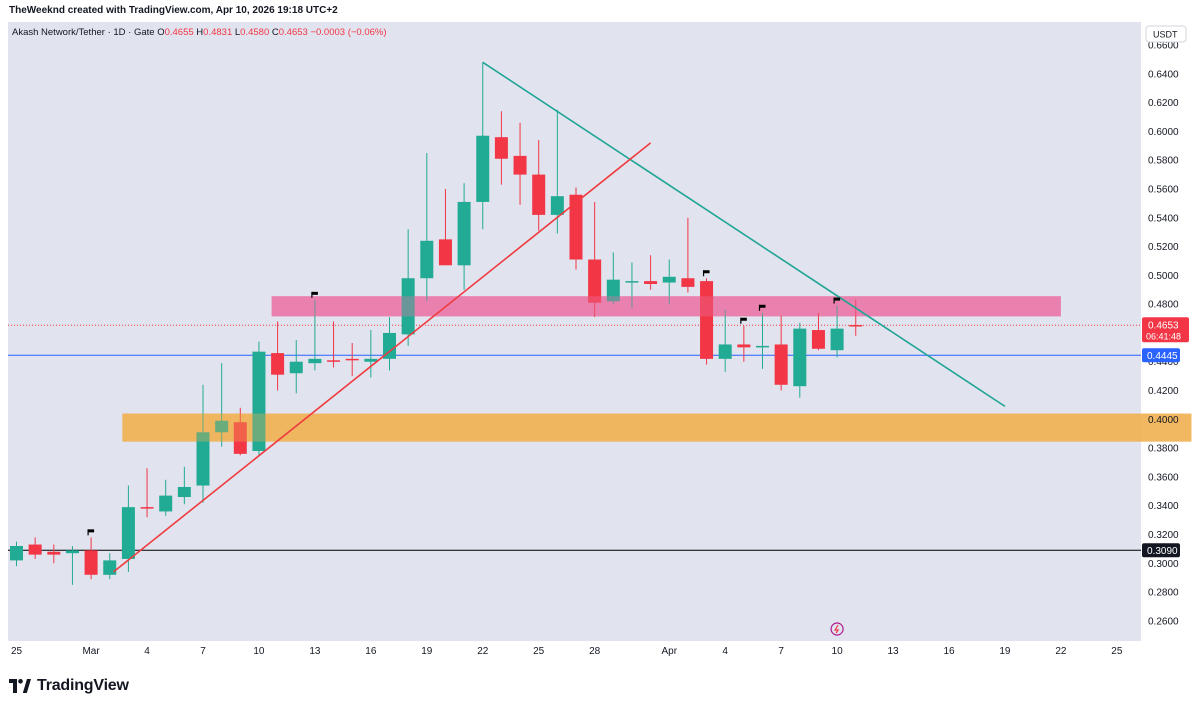 Image resolution: width=1200 pixels, height=707 pixels. Describe the element at coordinates (1163, 46) in the screenshot. I see `y-tick-label: 0.6600` at that location.